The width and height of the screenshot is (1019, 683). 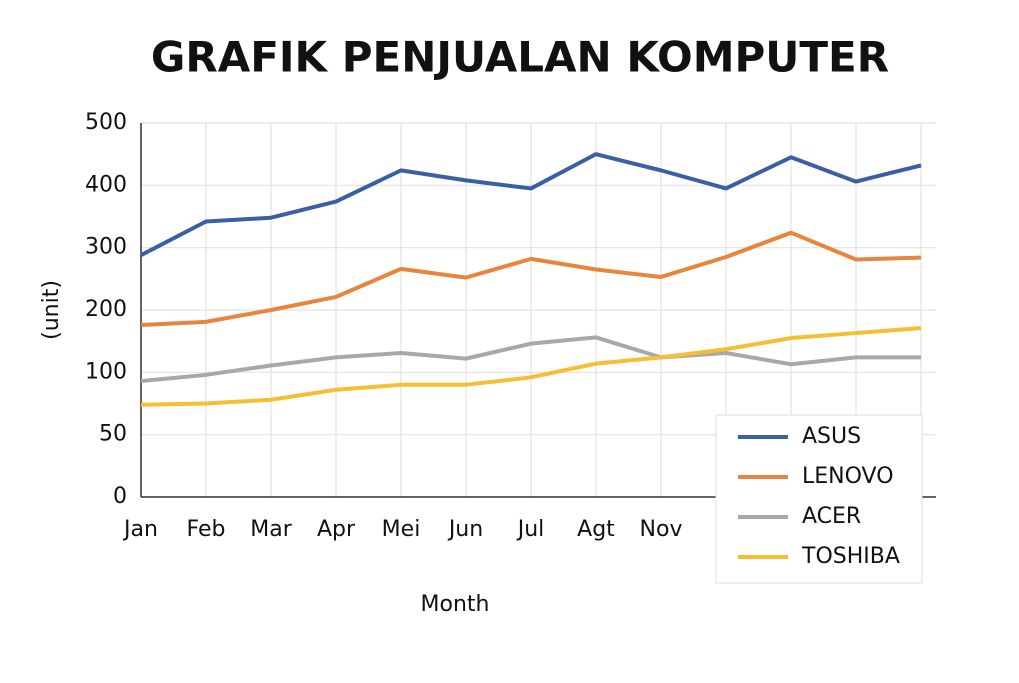 What do you see at coordinates (848, 476) in the screenshot?
I see `legend-label: LENOVO` at bounding box center [848, 476].